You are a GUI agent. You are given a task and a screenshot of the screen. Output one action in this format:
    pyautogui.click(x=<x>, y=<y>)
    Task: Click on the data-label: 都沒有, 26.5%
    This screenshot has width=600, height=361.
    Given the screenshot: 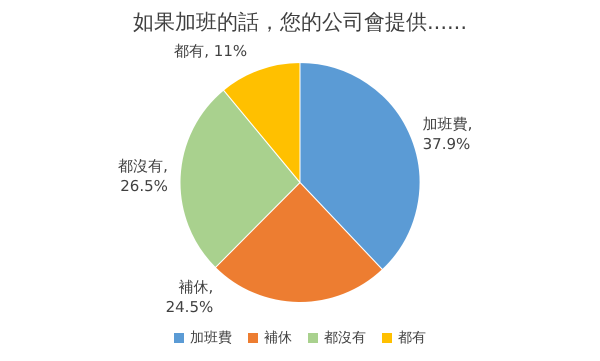 What is the action you would take?
    pyautogui.click(x=143, y=176)
    